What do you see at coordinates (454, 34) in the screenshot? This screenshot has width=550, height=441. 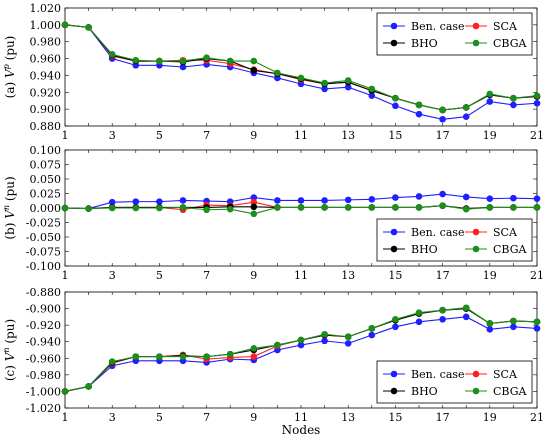 I see `legend-box` at bounding box center [454, 34].